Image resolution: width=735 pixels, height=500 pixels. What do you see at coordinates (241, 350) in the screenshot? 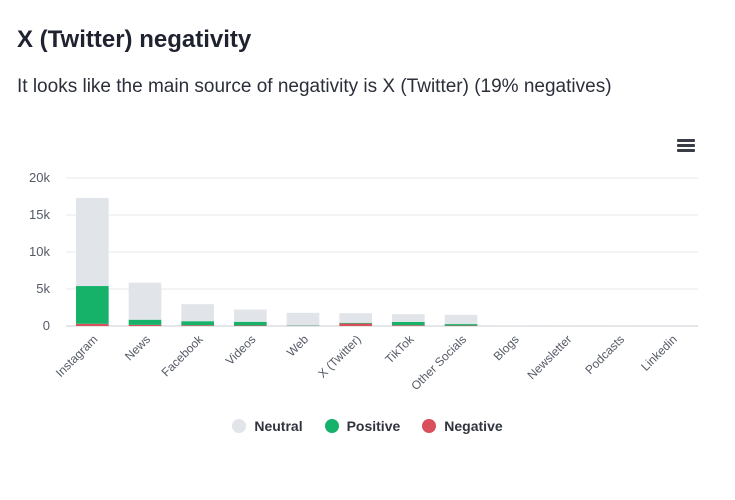
I see `x-tick-label: Videos` at bounding box center [241, 350].